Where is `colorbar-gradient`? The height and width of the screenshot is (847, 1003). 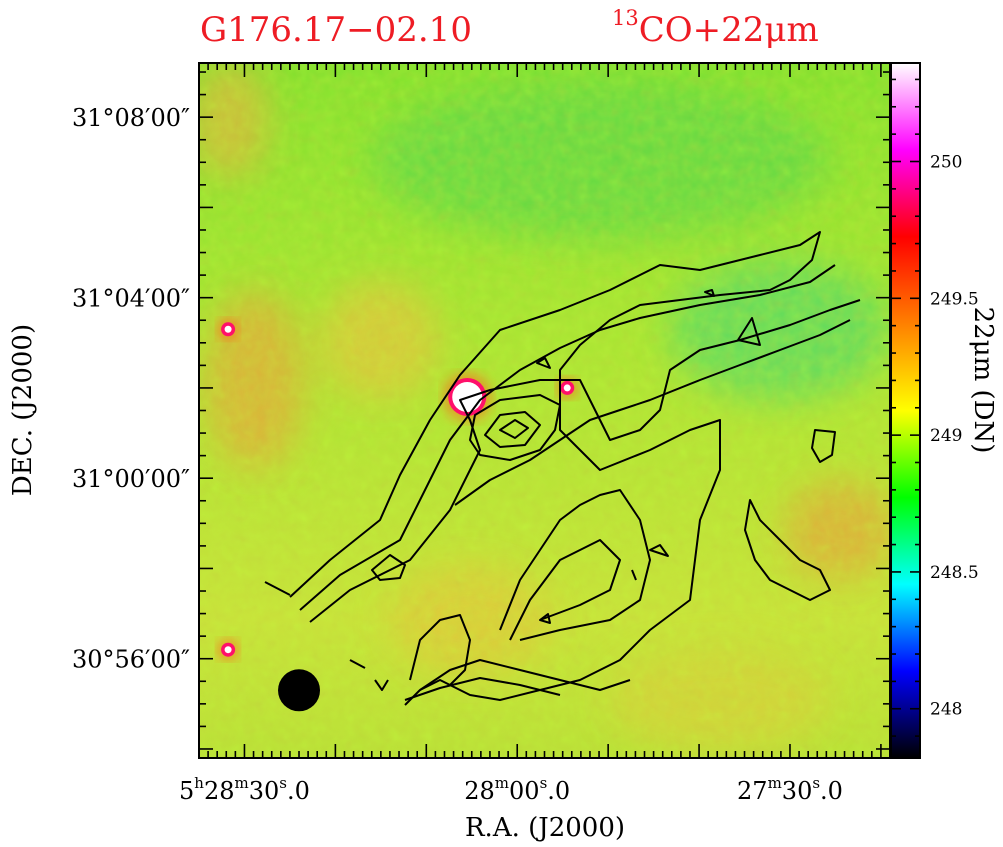
colorbar-gradient is located at coordinates (905, 410).